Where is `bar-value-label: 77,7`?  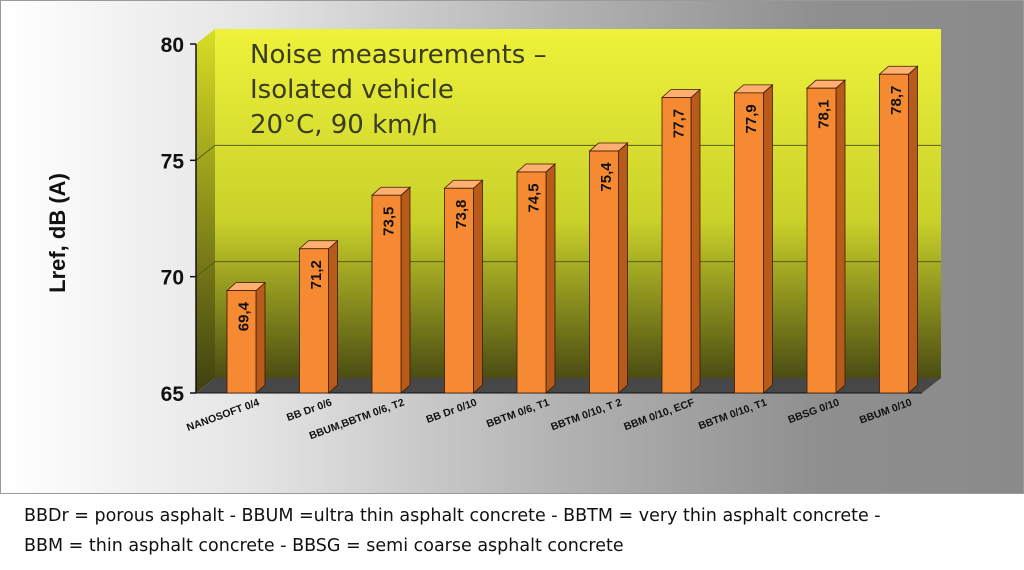
bar-value-label: 77,7 is located at coordinates (679, 123).